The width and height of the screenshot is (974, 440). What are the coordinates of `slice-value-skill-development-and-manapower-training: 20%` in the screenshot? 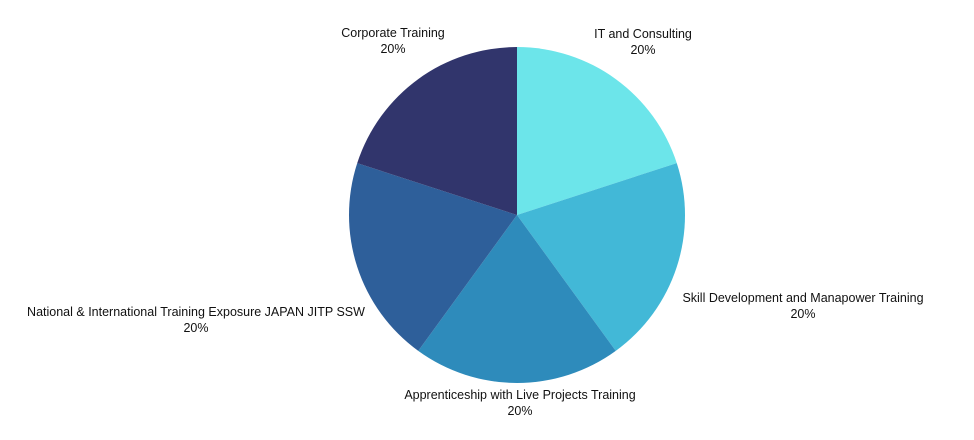 It's located at (802, 314).